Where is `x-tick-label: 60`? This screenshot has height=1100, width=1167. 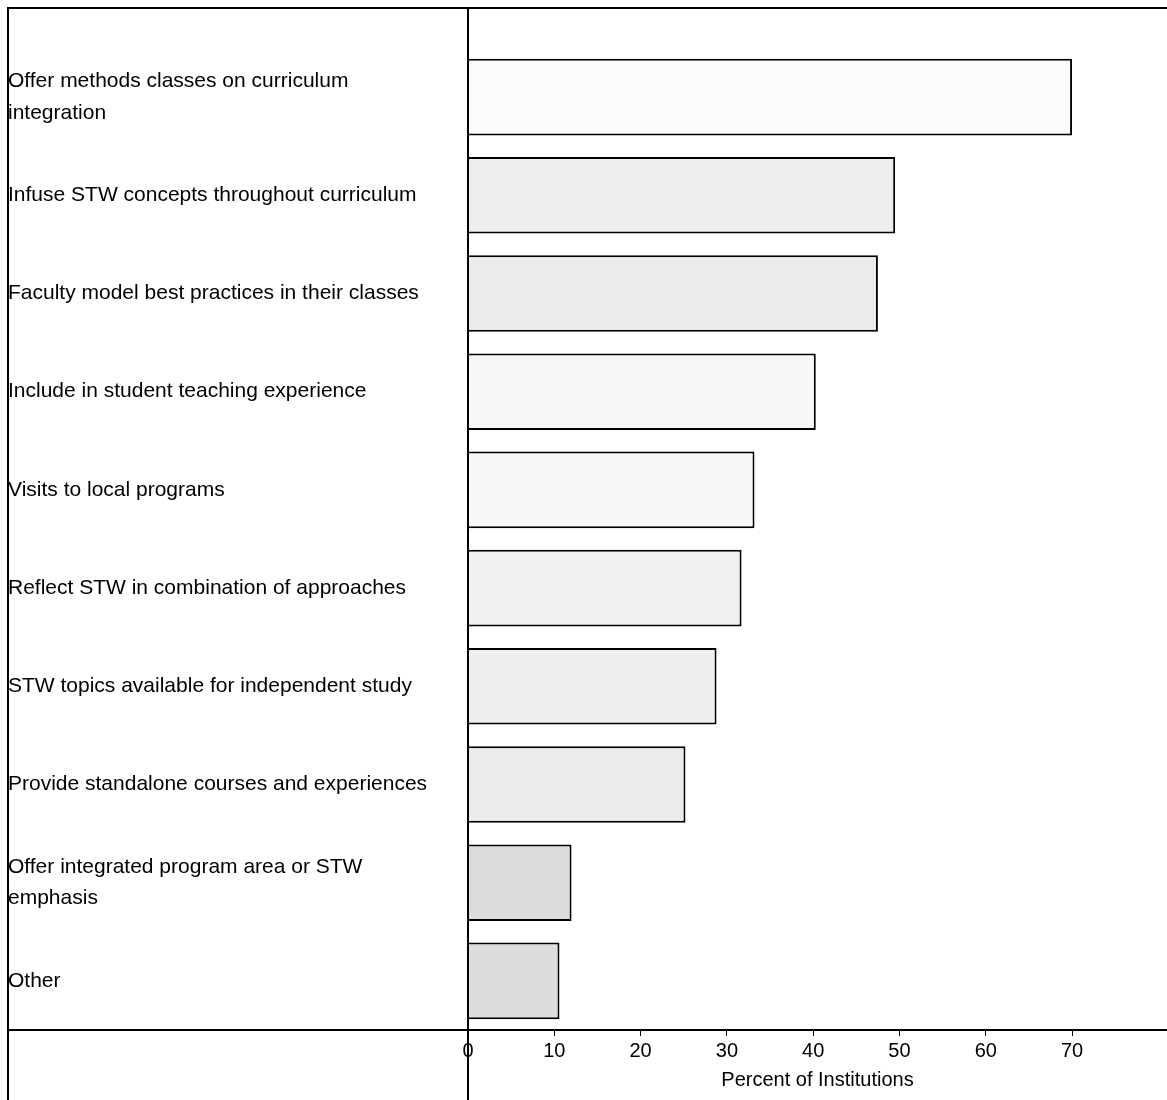
x-tick-label: 60 is located at coordinates (985, 1049).